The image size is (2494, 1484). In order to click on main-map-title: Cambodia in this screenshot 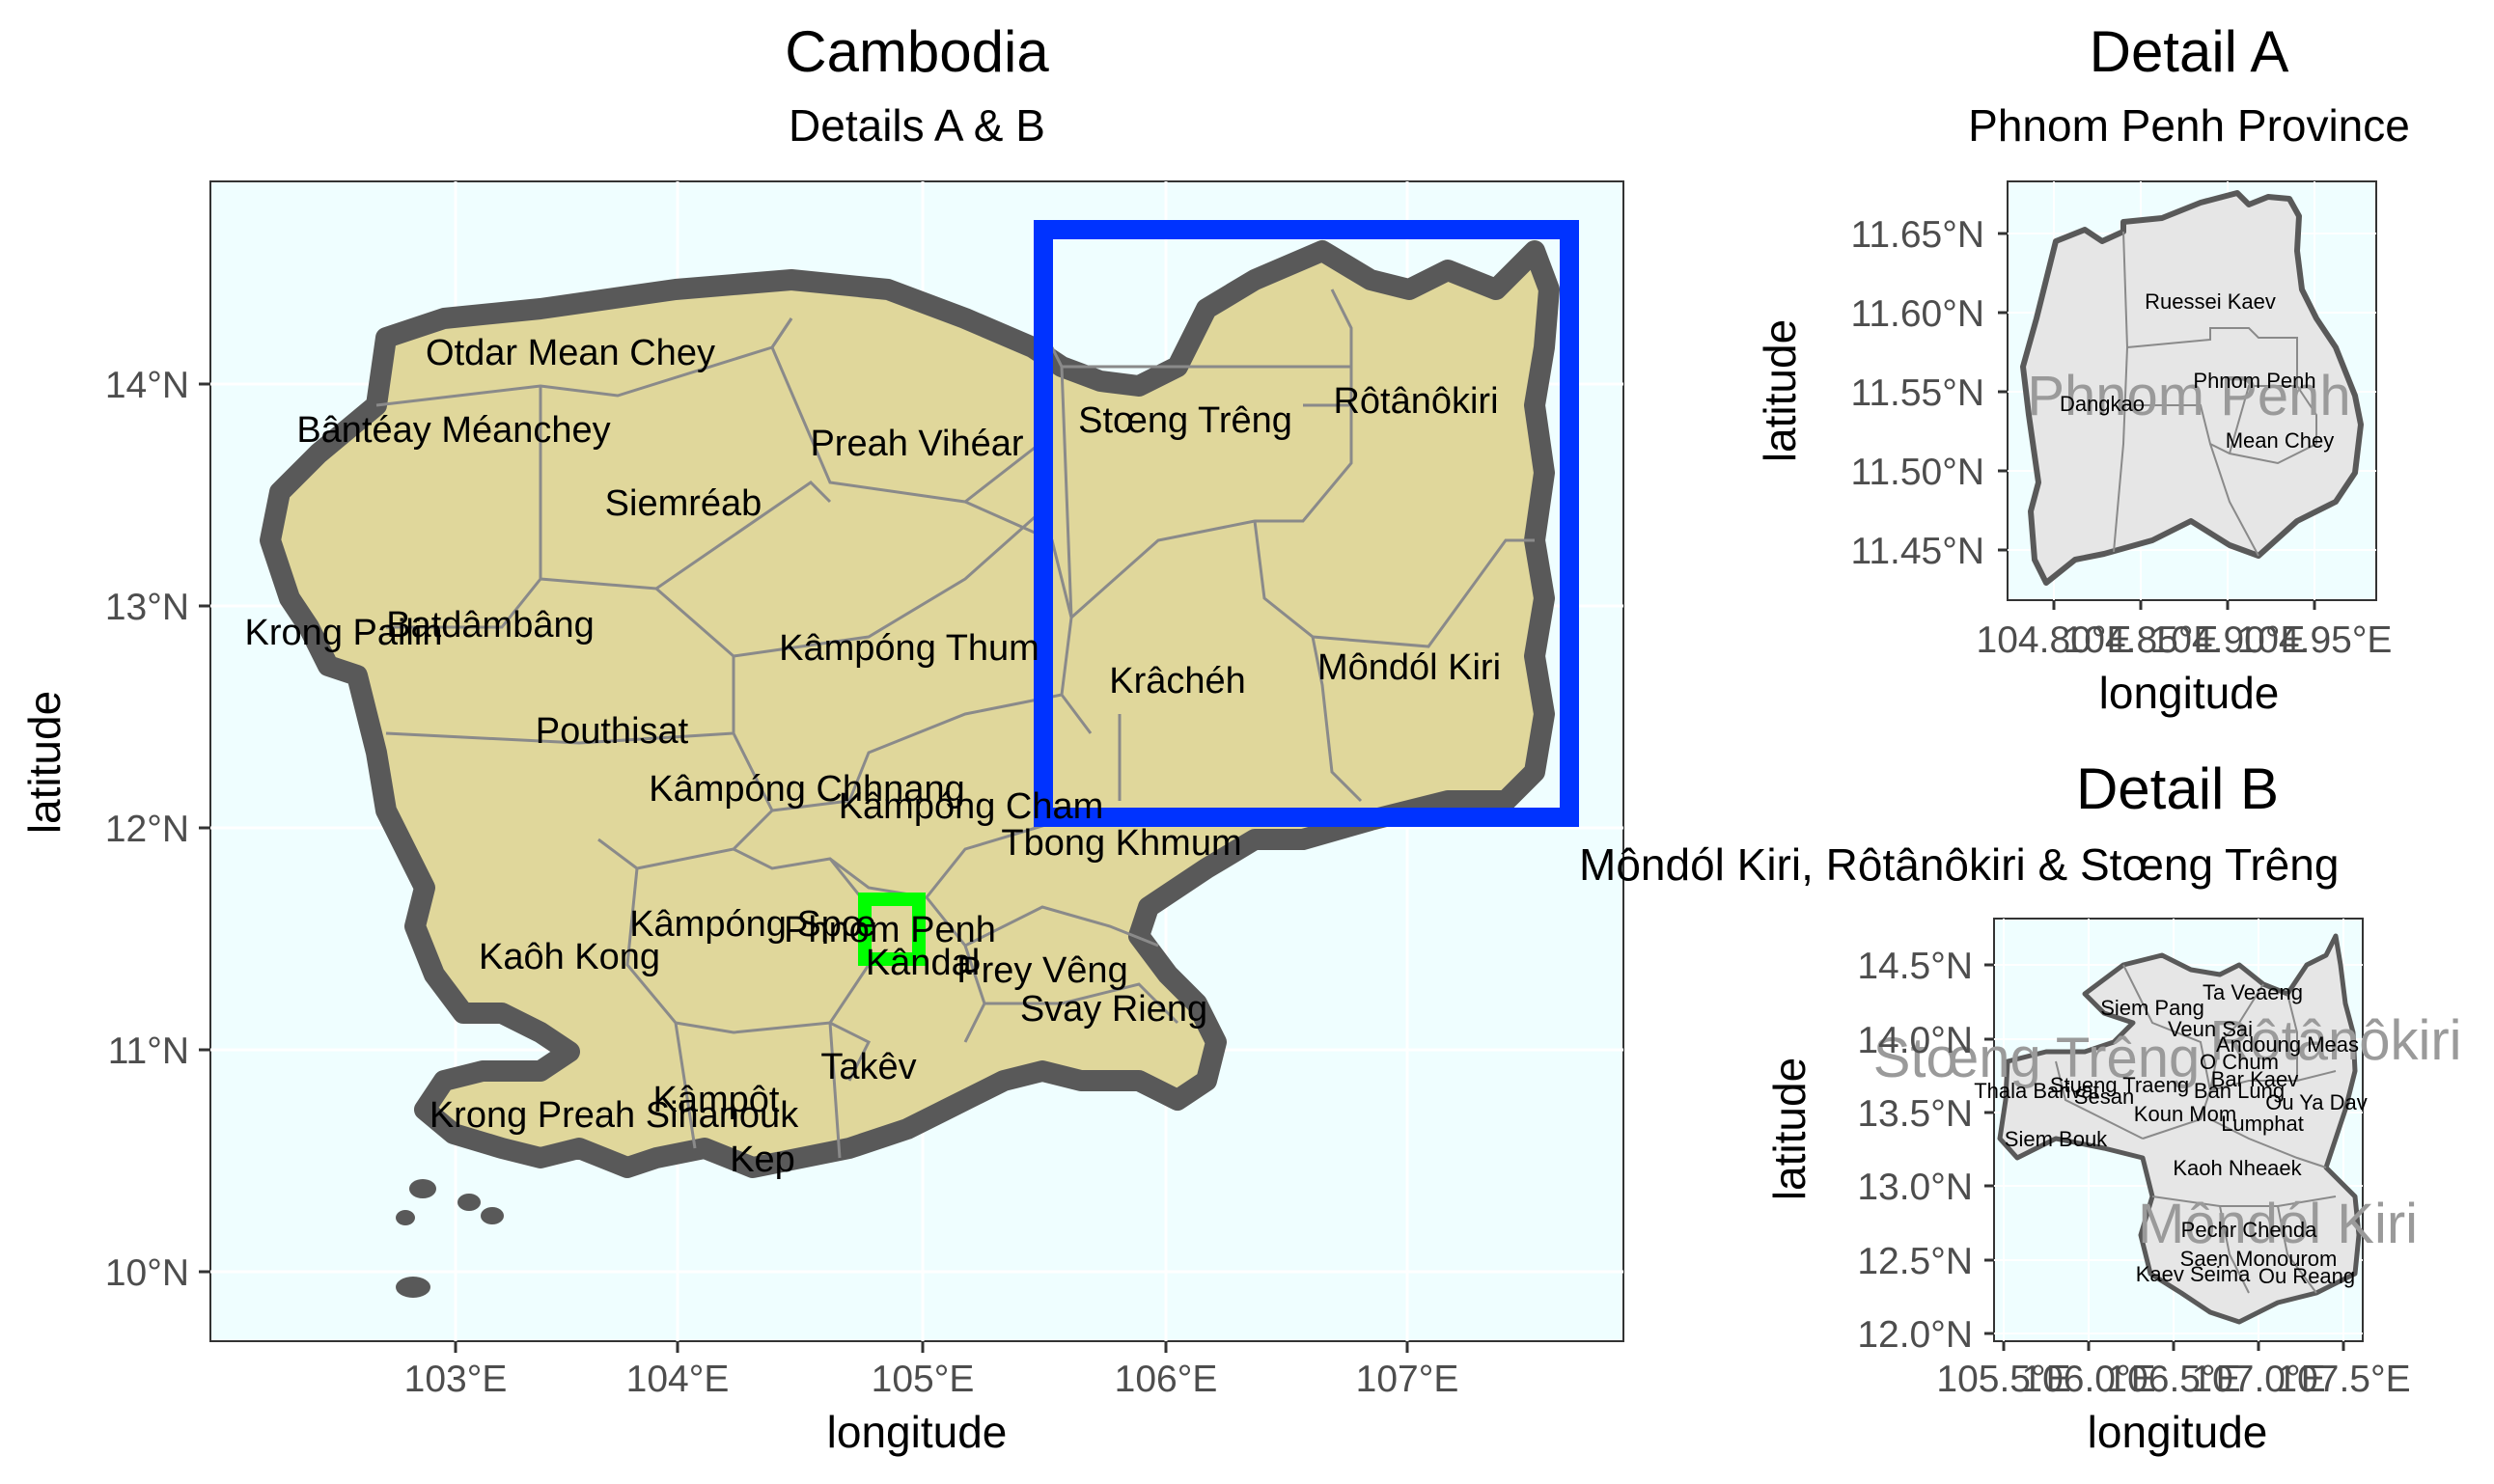, I will do `click(917, 51)`.